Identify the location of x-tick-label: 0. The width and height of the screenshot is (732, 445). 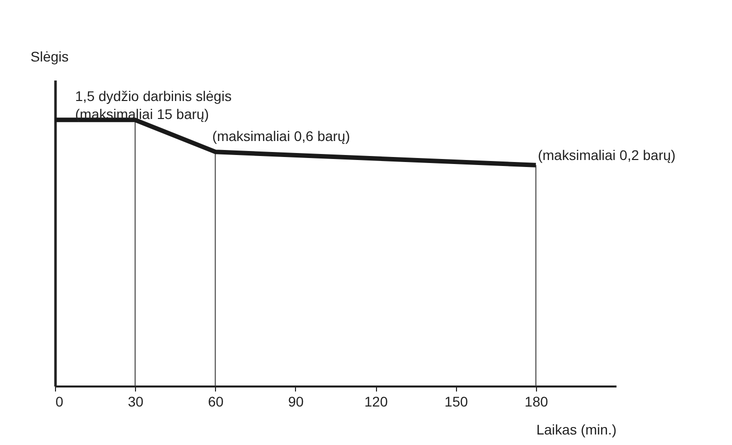
(60, 402).